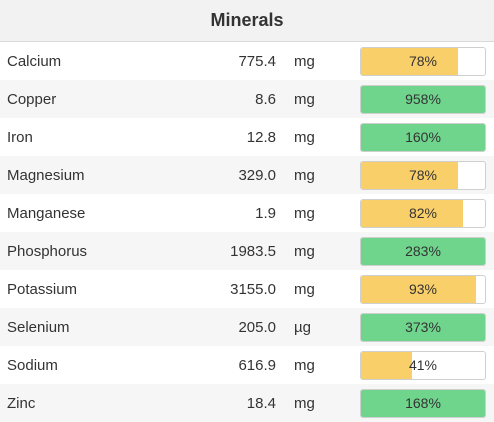  I want to click on mineral-name: Selenium, so click(38, 327).